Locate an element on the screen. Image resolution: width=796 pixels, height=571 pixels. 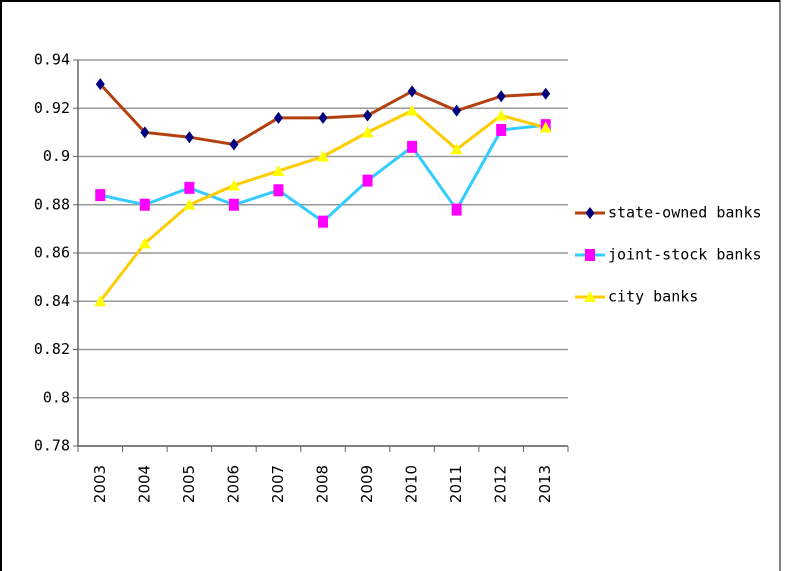
y-tick-label: 0.84 is located at coordinates (52, 301).